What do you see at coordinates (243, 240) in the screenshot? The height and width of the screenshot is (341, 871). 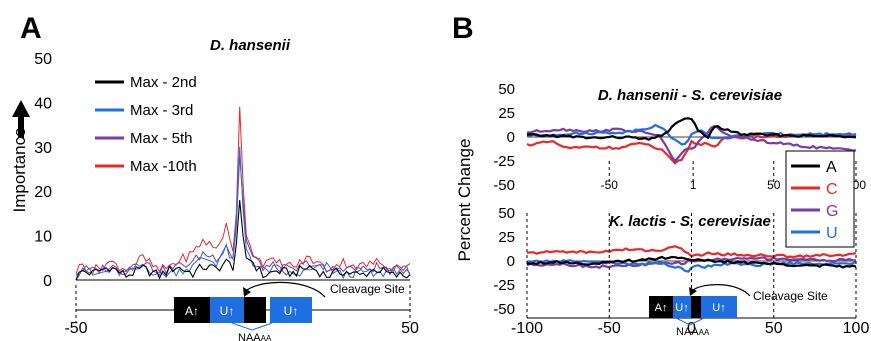 I see `panel-a-series-line` at bounding box center [243, 240].